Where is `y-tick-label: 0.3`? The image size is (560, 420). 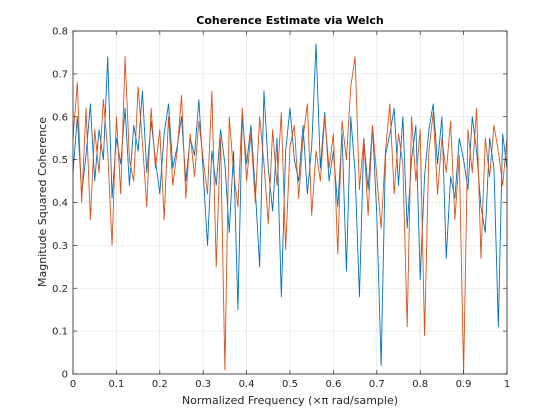
y-tick-label: 0.3 is located at coordinates (60, 246).